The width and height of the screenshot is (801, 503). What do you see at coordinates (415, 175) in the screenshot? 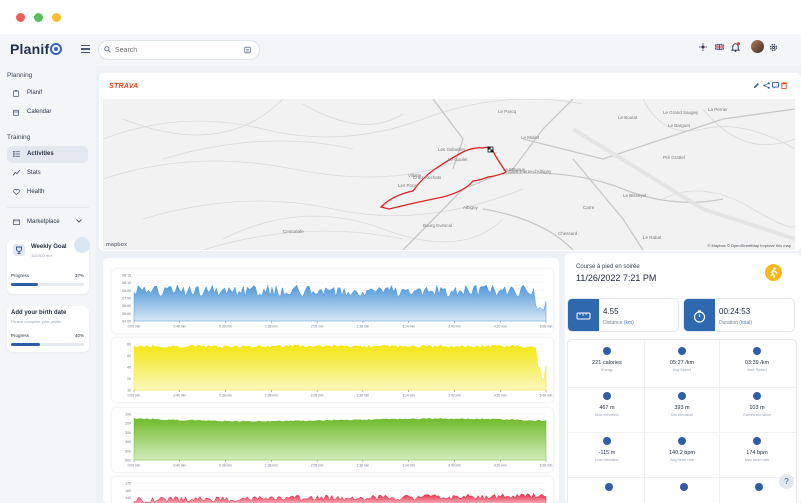
I see `map-place-label: Villette` at bounding box center [415, 175].